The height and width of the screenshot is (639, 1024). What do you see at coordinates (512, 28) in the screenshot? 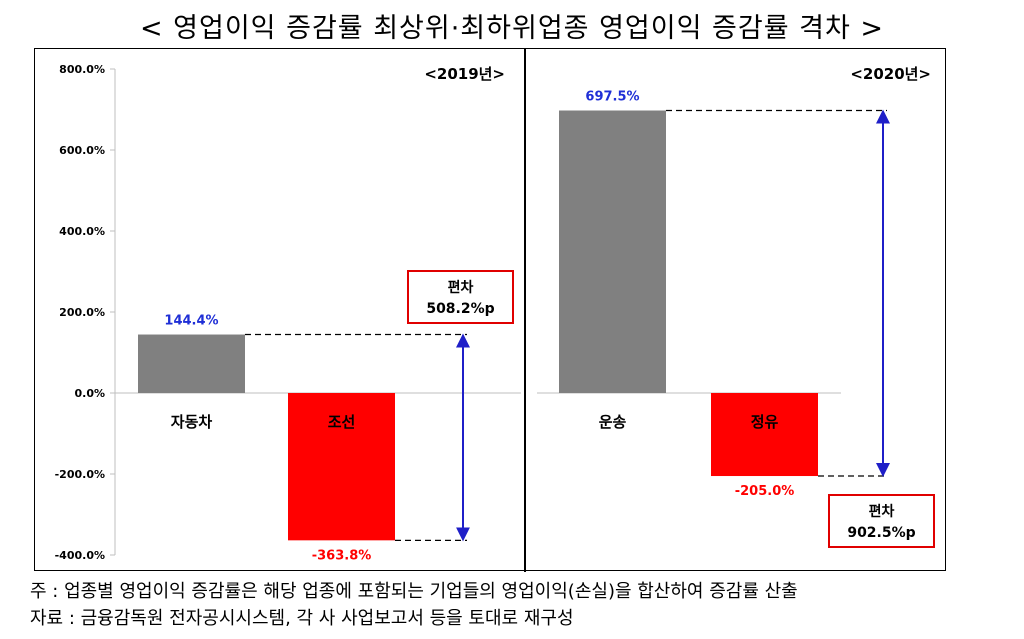
I see `page-title: < 영업이익 증감률 최상위·최하위업종 영업이익 증감률 격차 >` at bounding box center [512, 28].